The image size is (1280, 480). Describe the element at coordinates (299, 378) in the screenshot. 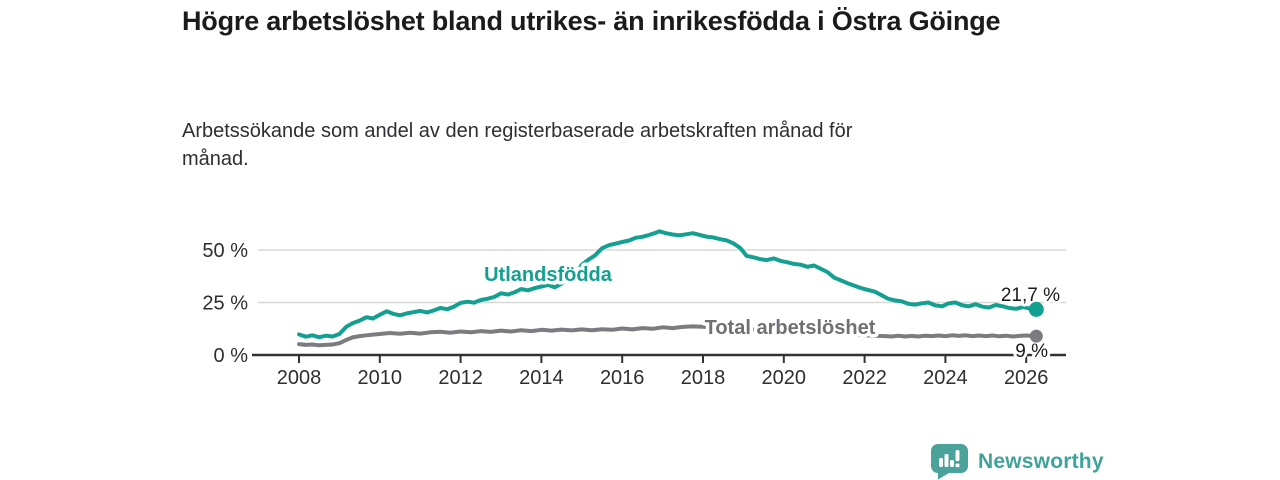

I see `x-axis-label: 2008` at that location.